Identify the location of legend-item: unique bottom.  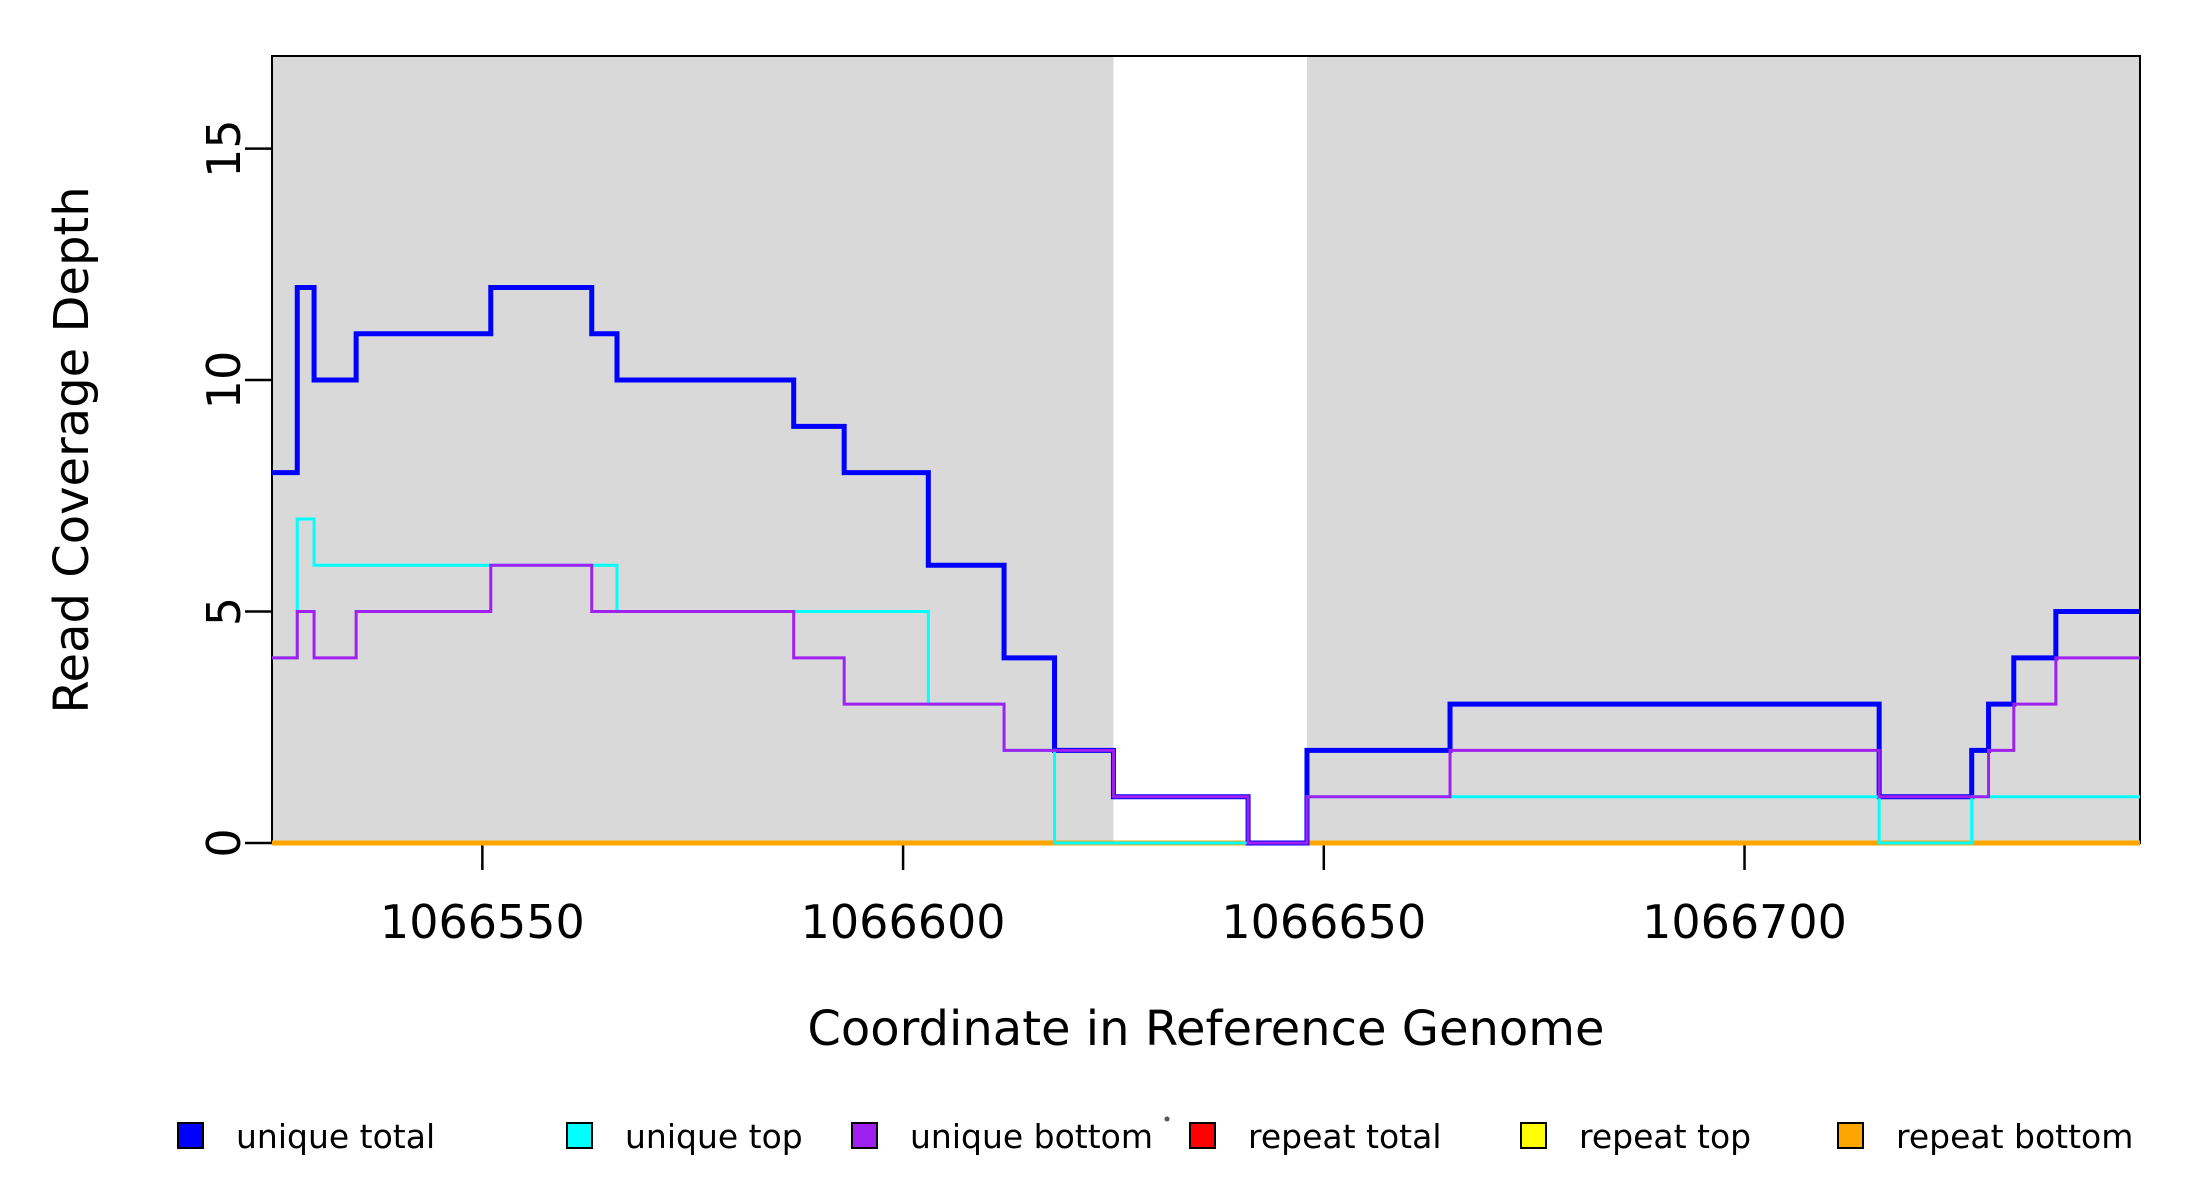
(1002, 1136).